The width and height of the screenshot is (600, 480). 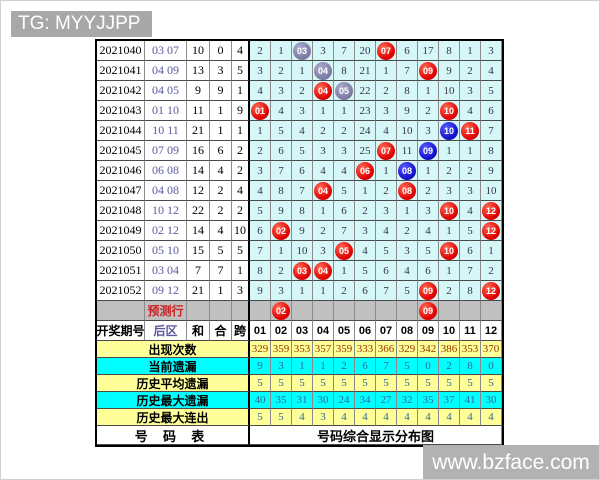 I want to click on grid-cell: 22, so click(x=365, y=91).